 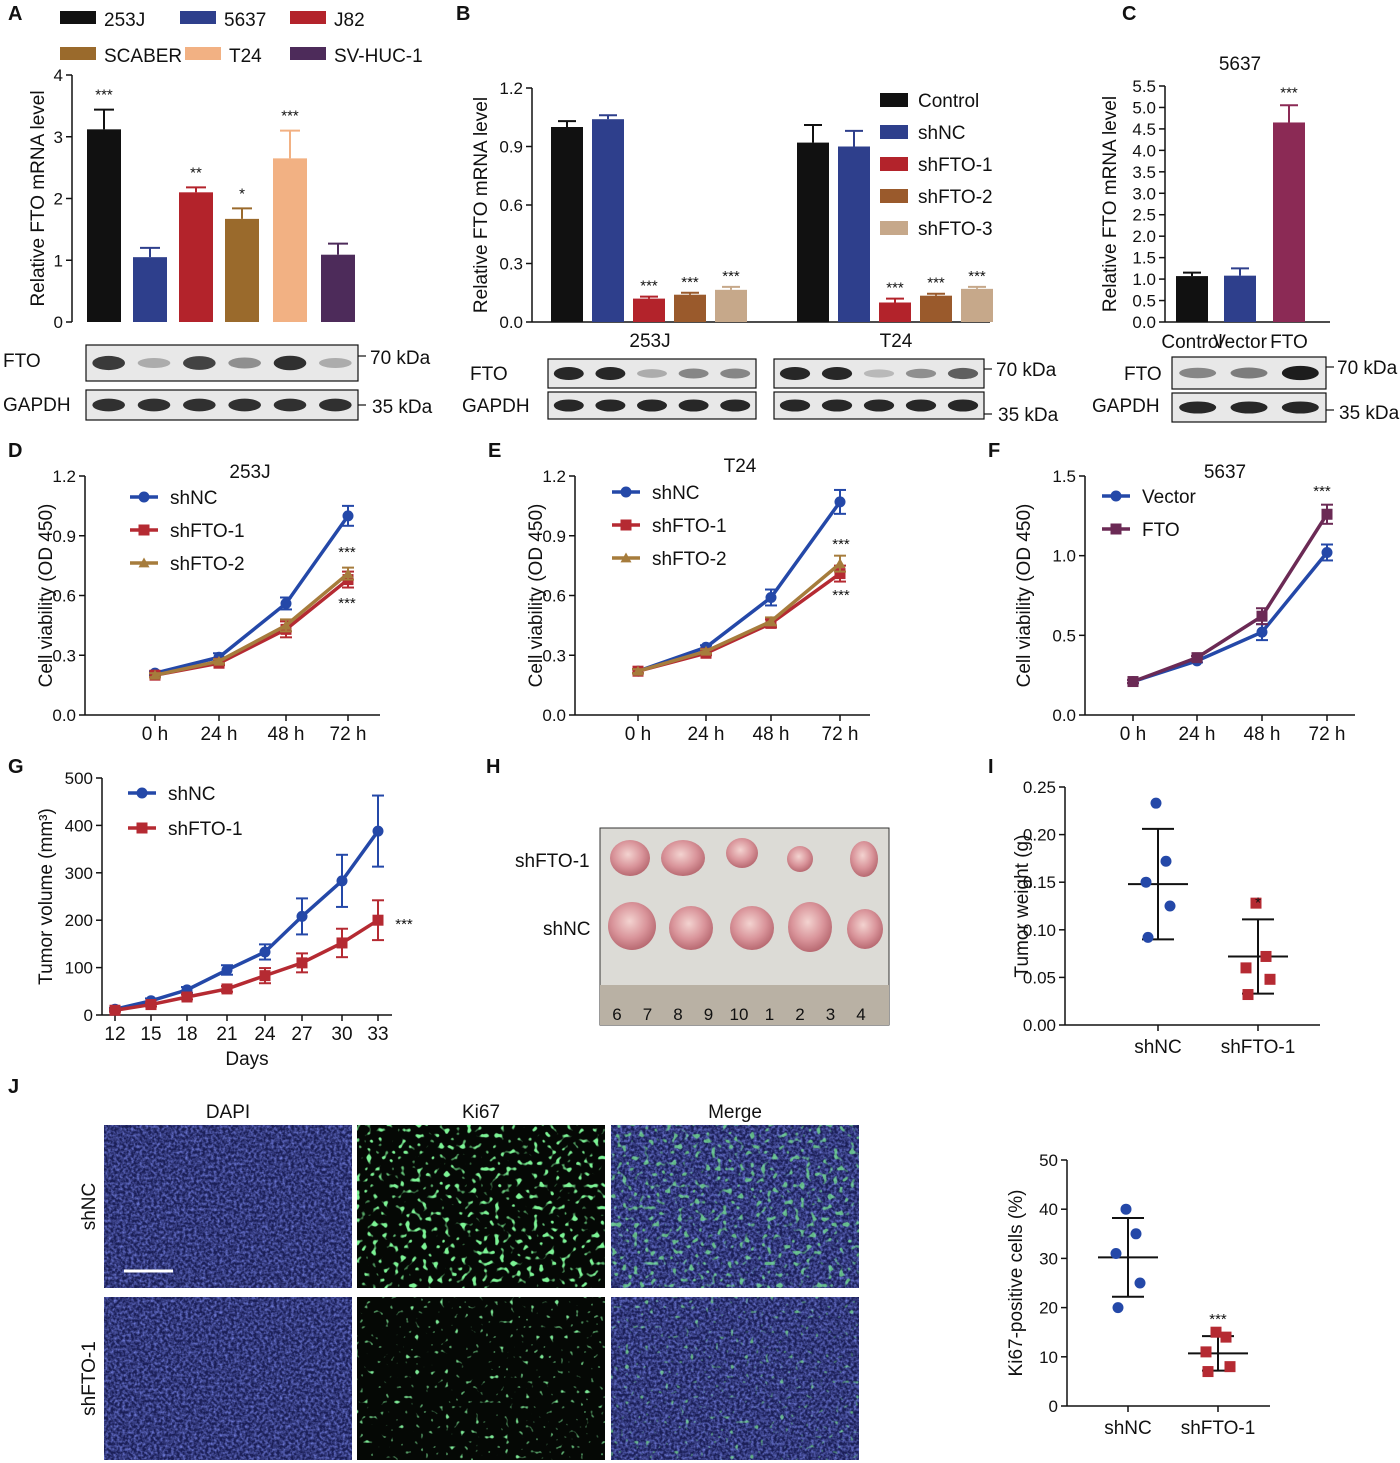 I want to click on blot-row-label: GAPDH, so click(x=496, y=406).